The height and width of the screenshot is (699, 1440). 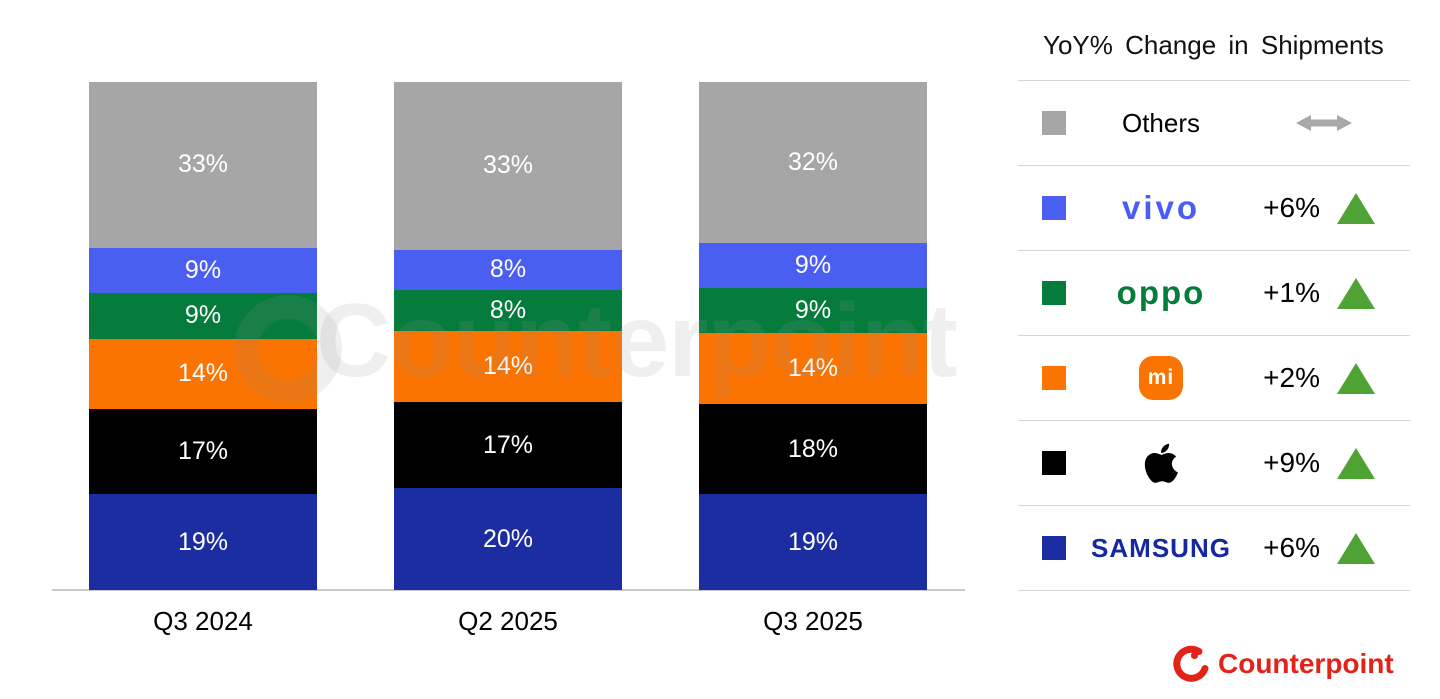 I want to click on stacked-bar-q3-2024: 33% 9% 9% 14% 17% 19%, so click(x=203, y=336).